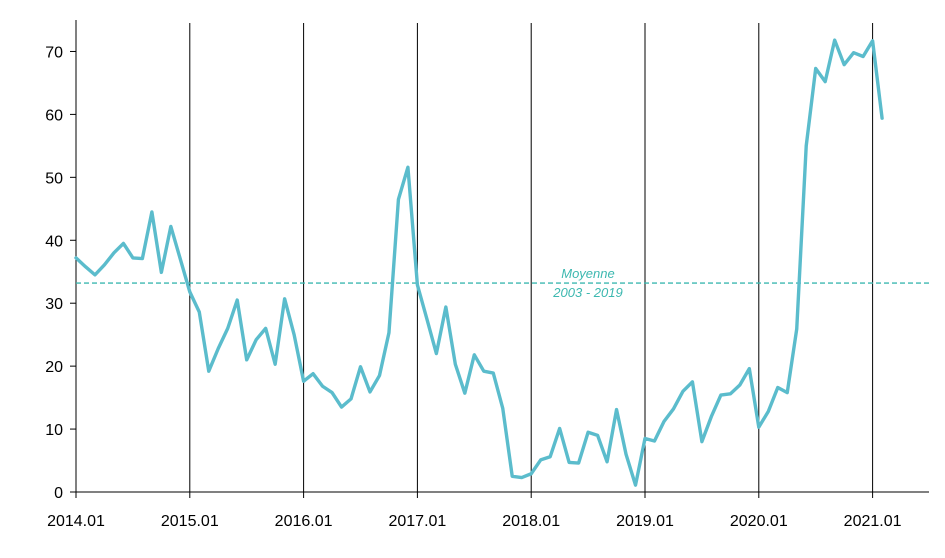 The image size is (945, 558). What do you see at coordinates (304, 521) in the screenshot?
I see `x-tick-label: 2016.01` at bounding box center [304, 521].